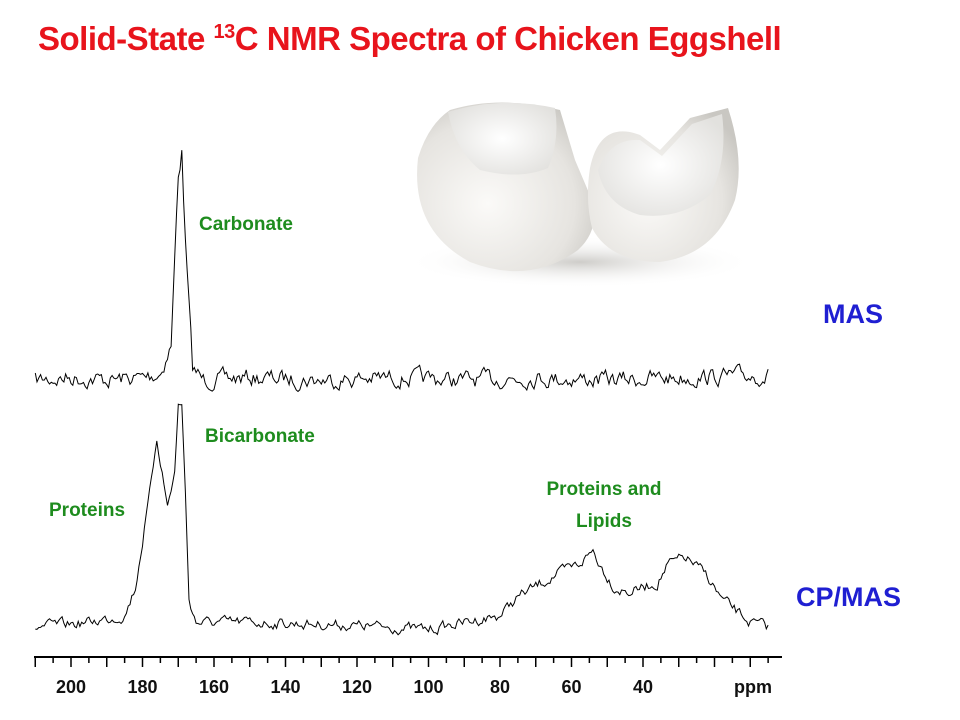  Describe the element at coordinates (580, 195) in the screenshot. I see `eggshell-image` at that location.